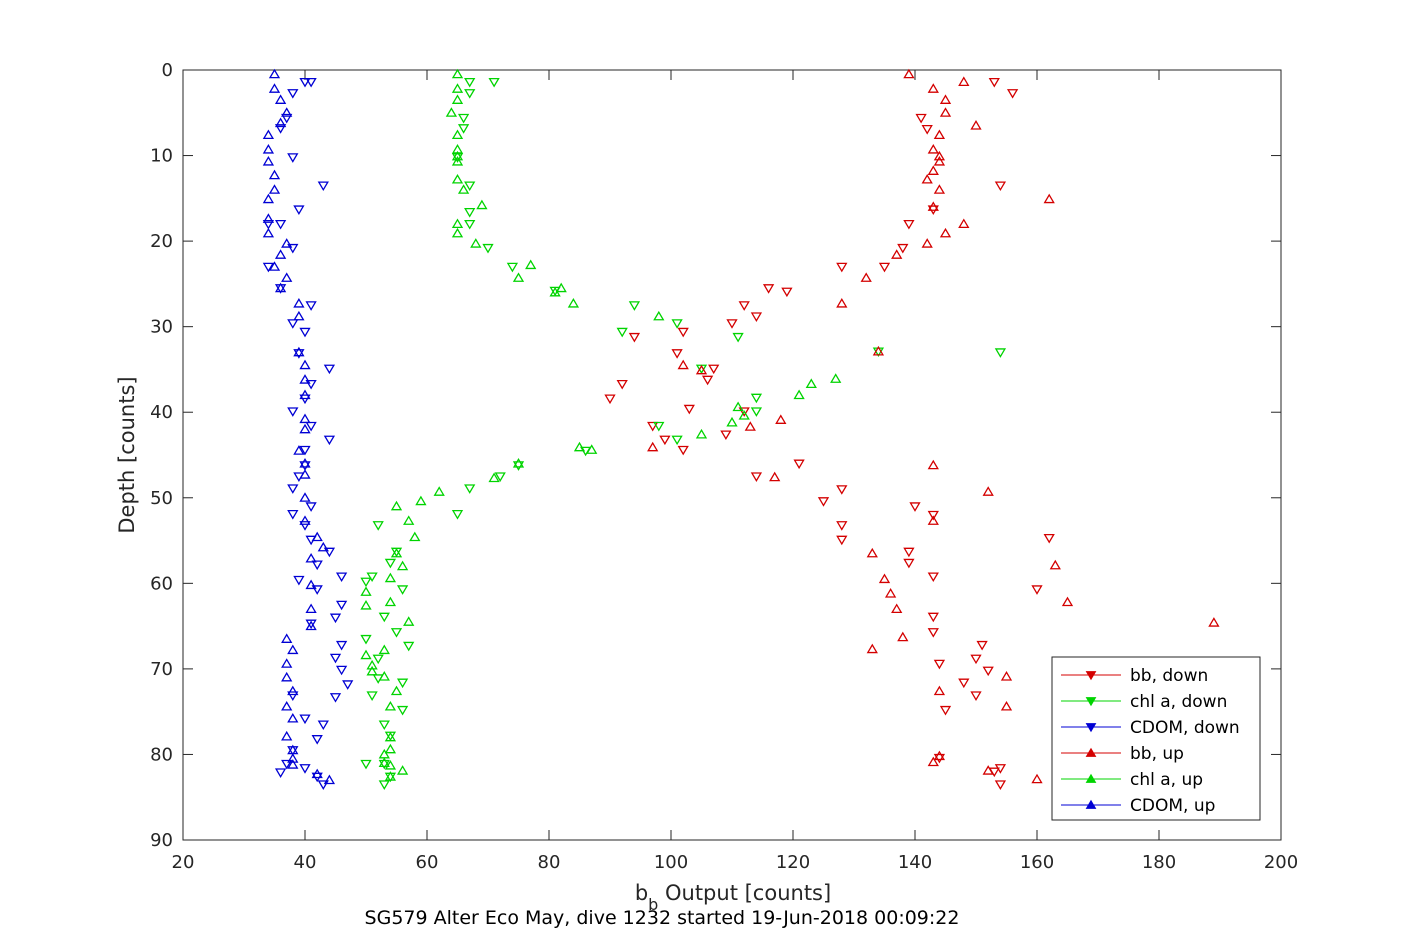  What do you see at coordinates (1178, 702) in the screenshot?
I see `legend-entry-label: chl a, down` at bounding box center [1178, 702].